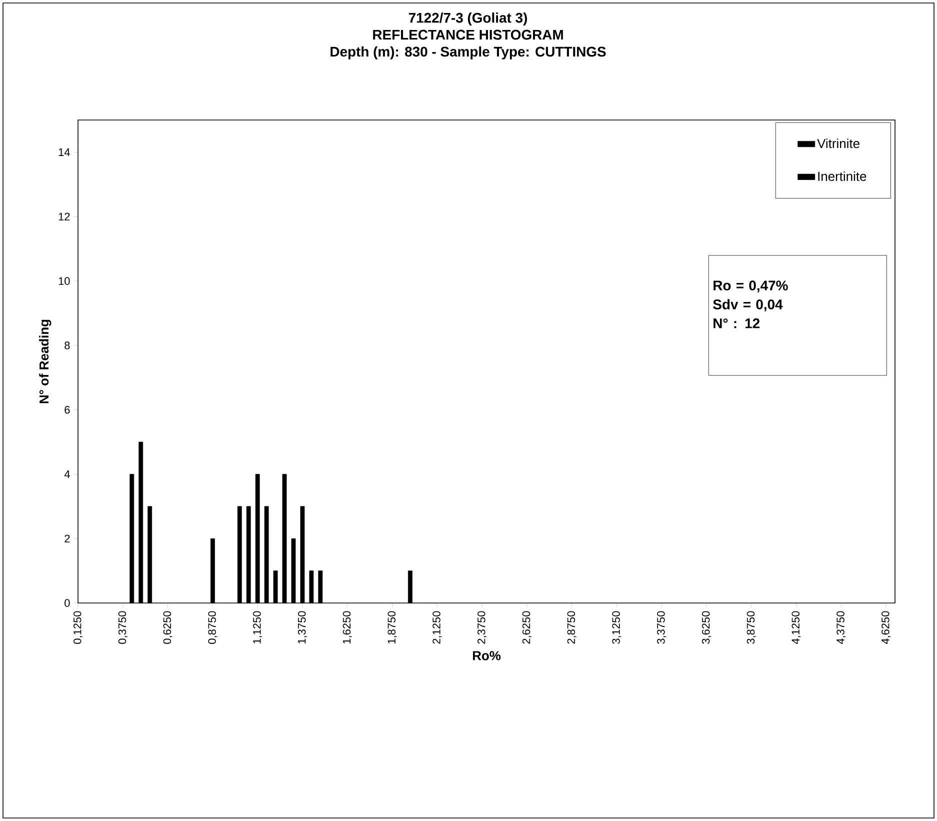 The width and height of the screenshot is (937, 821). Describe the element at coordinates (213, 627) in the screenshot. I see `x-tick-label: 0,8750` at that location.